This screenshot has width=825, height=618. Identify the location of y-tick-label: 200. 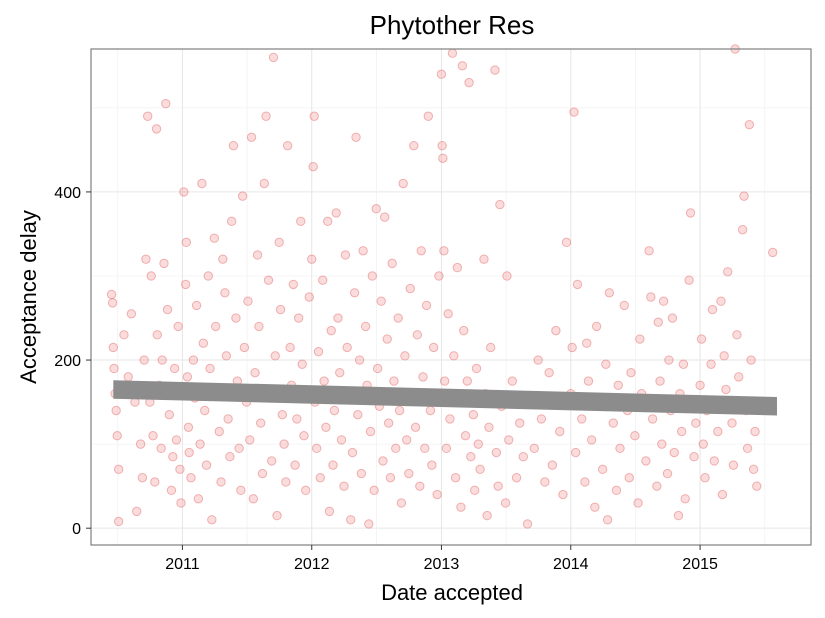
(67, 361).